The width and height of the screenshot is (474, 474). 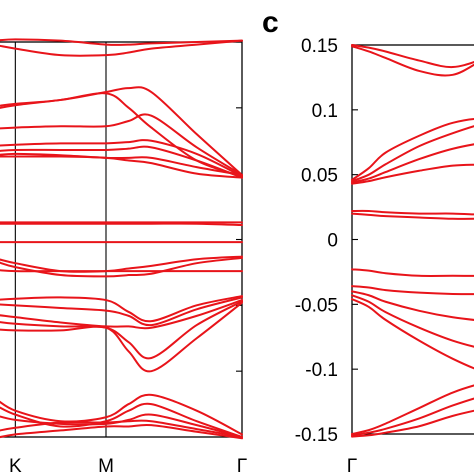 I want to click on y-tick-label: -0.05, so click(x=316, y=305).